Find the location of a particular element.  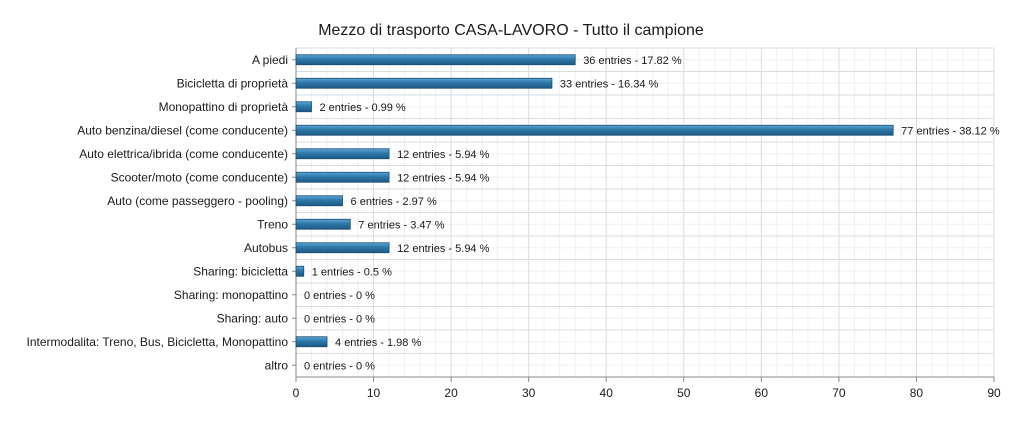

category-label: Auto (come passeggero - pooling) is located at coordinates (197, 201).